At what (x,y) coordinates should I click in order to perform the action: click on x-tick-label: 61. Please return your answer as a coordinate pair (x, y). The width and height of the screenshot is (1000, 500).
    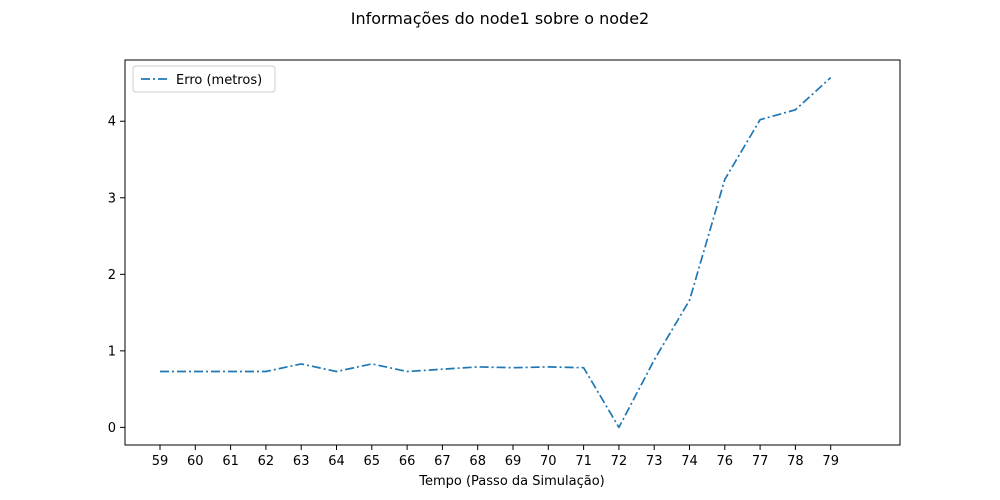
    Looking at the image, I should click on (230, 461).